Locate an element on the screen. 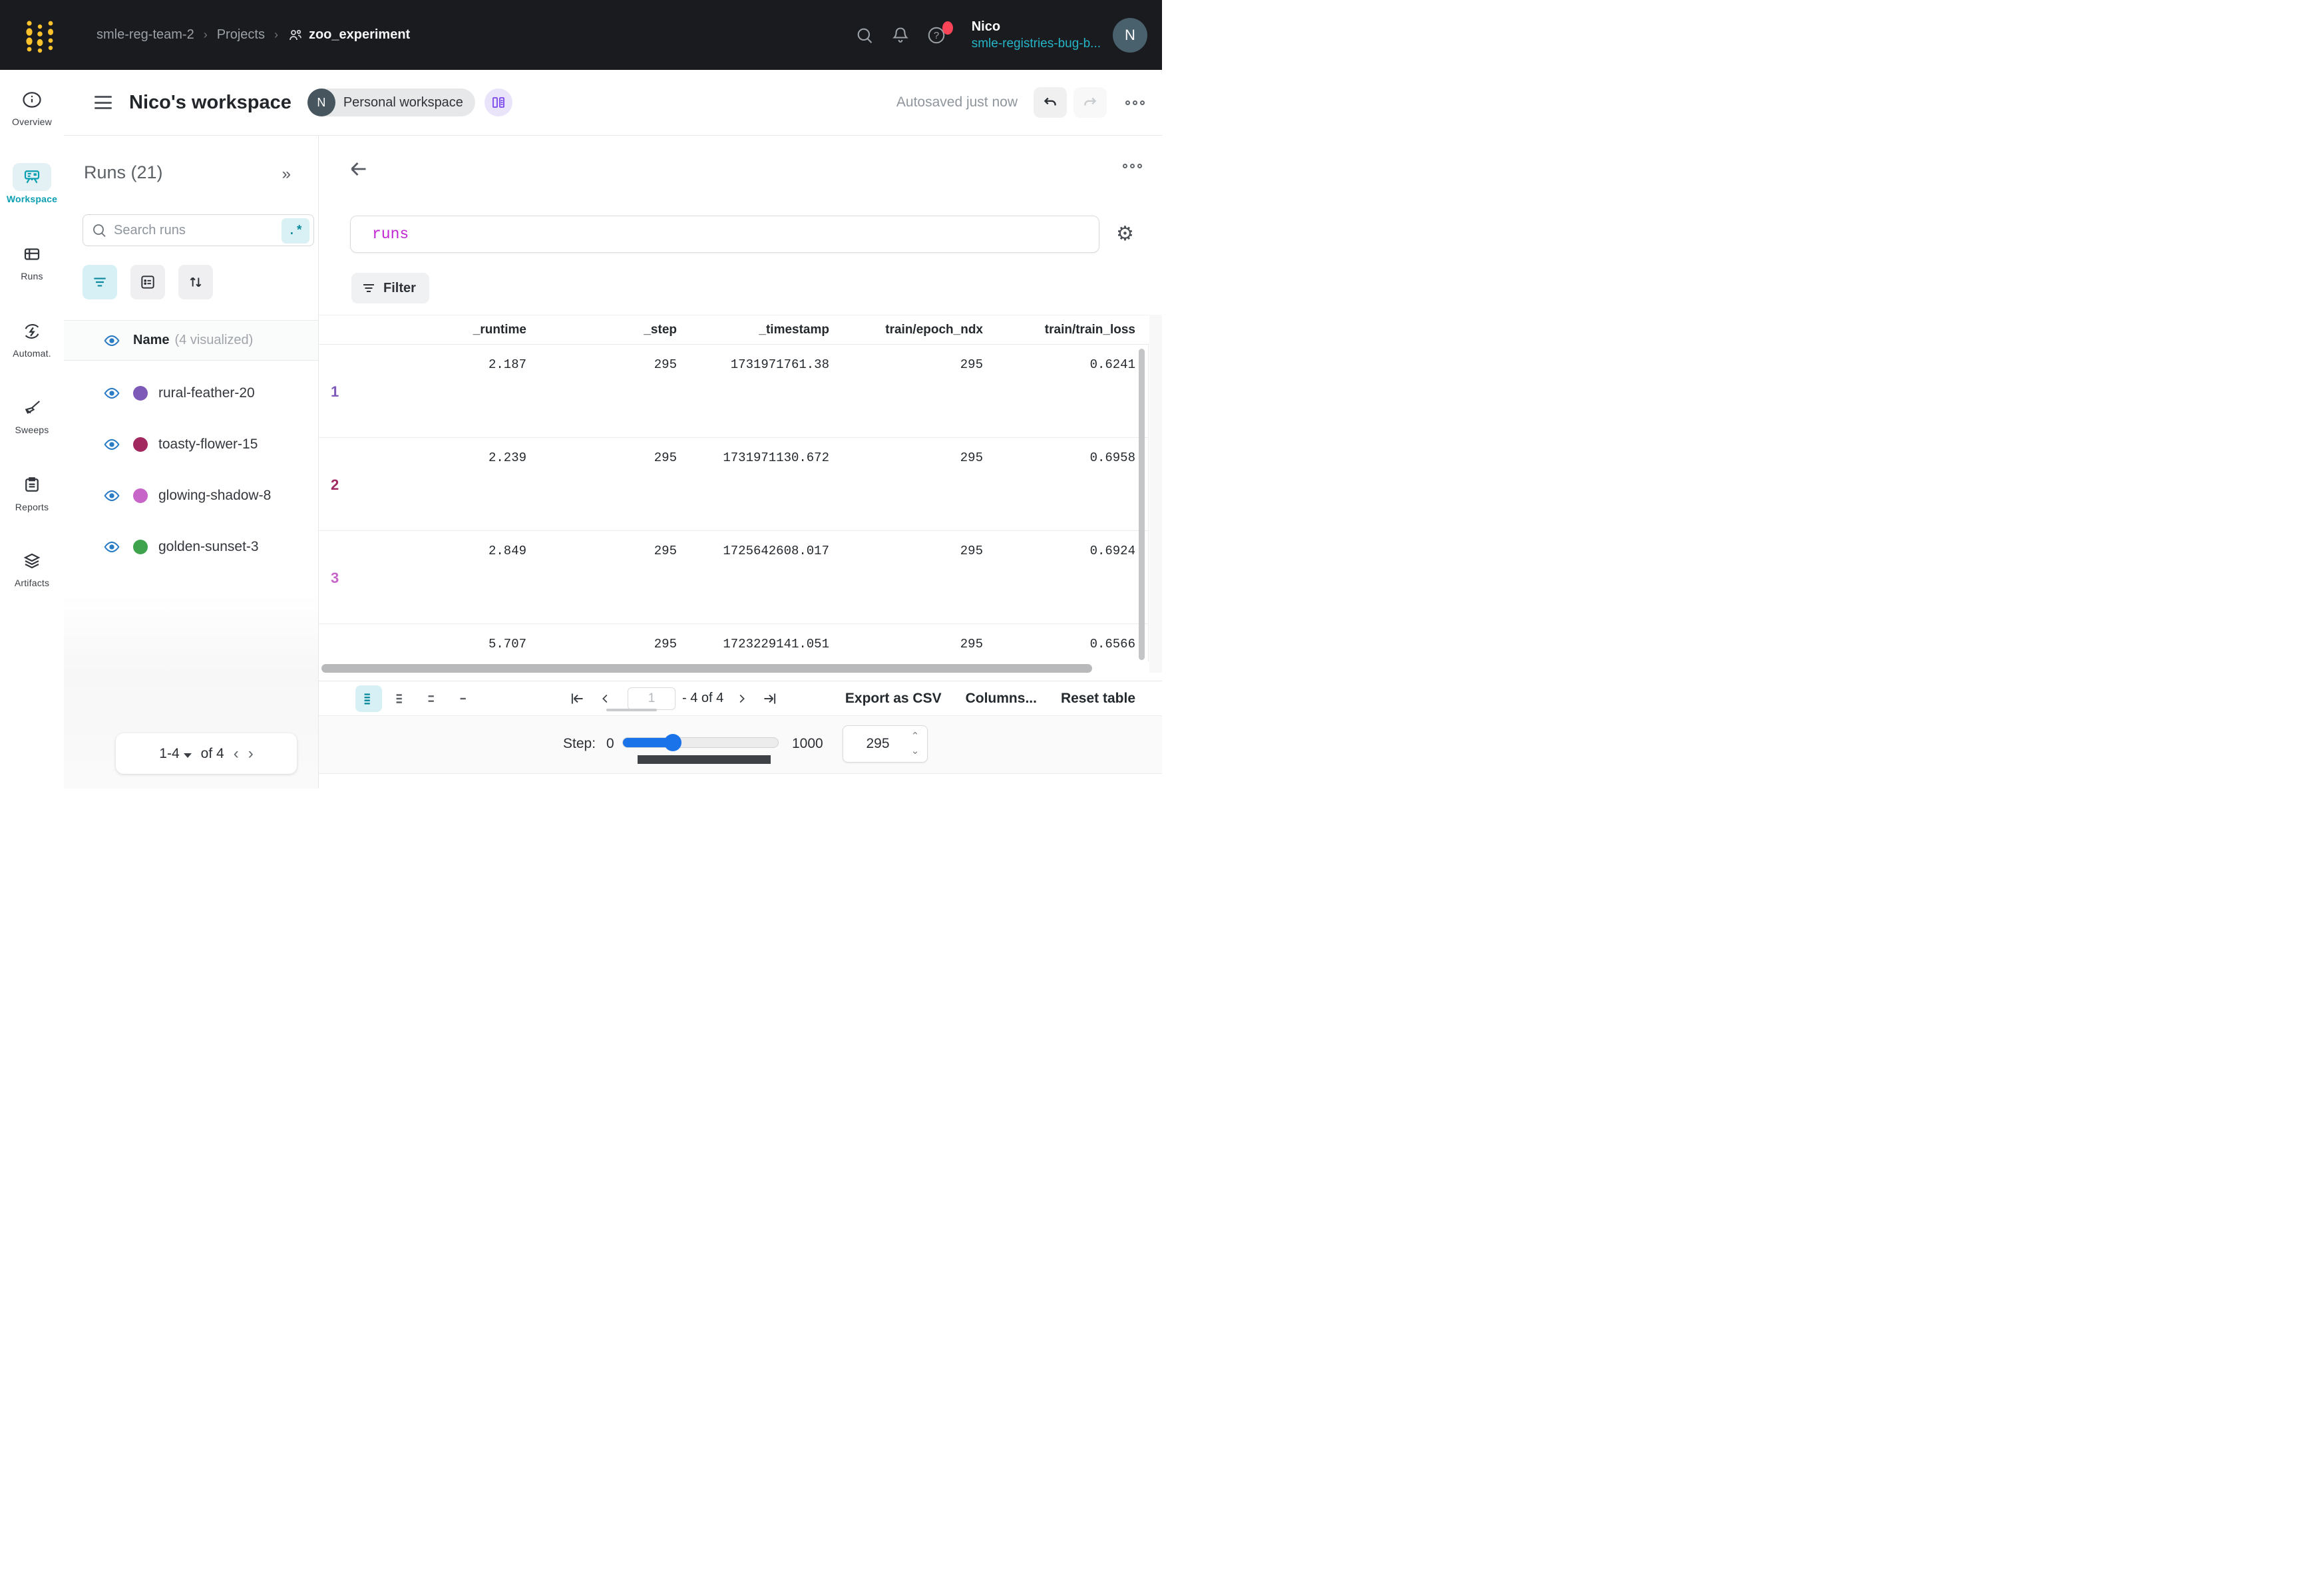 This screenshot has width=2324, height=1577. list-item-run: toasty-flower-15 is located at coordinates (191, 444).